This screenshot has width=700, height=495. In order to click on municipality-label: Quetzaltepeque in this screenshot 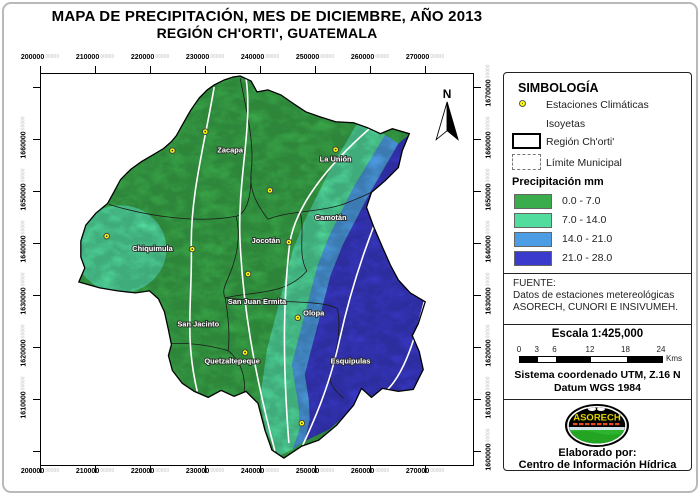, I will do `click(232, 361)`.